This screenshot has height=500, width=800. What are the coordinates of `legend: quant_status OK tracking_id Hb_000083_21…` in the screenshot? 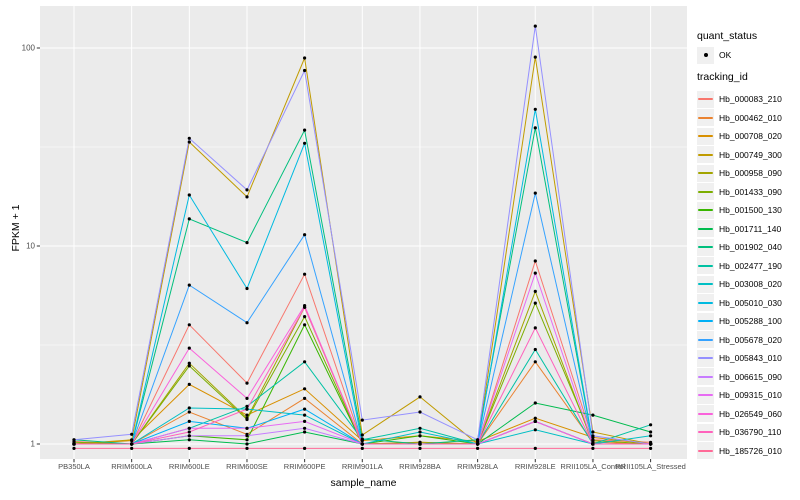 It's located at (748, 250).